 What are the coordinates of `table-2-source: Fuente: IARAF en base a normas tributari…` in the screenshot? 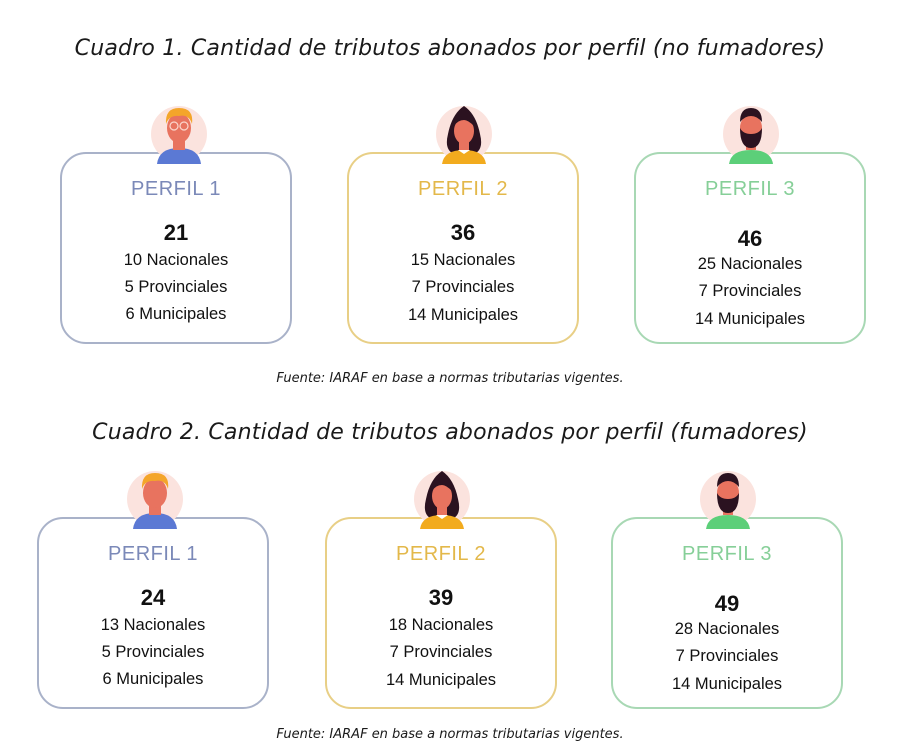 It's located at (450, 734).